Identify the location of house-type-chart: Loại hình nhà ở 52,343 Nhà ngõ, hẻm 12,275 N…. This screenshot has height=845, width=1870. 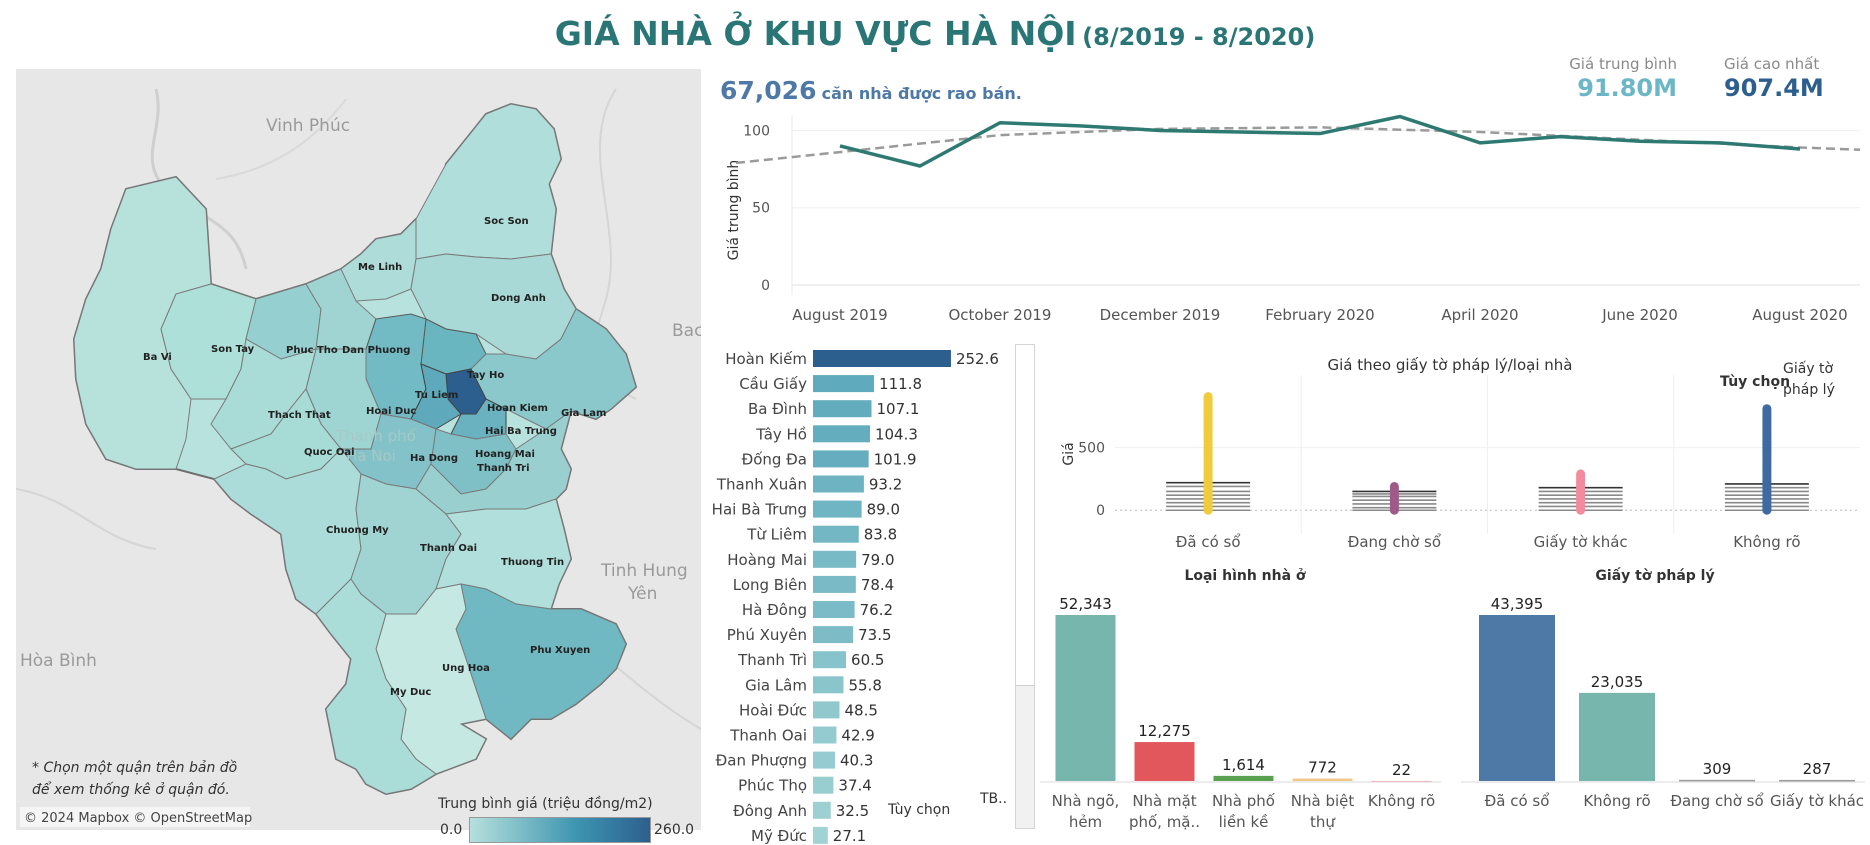
(1245, 703).